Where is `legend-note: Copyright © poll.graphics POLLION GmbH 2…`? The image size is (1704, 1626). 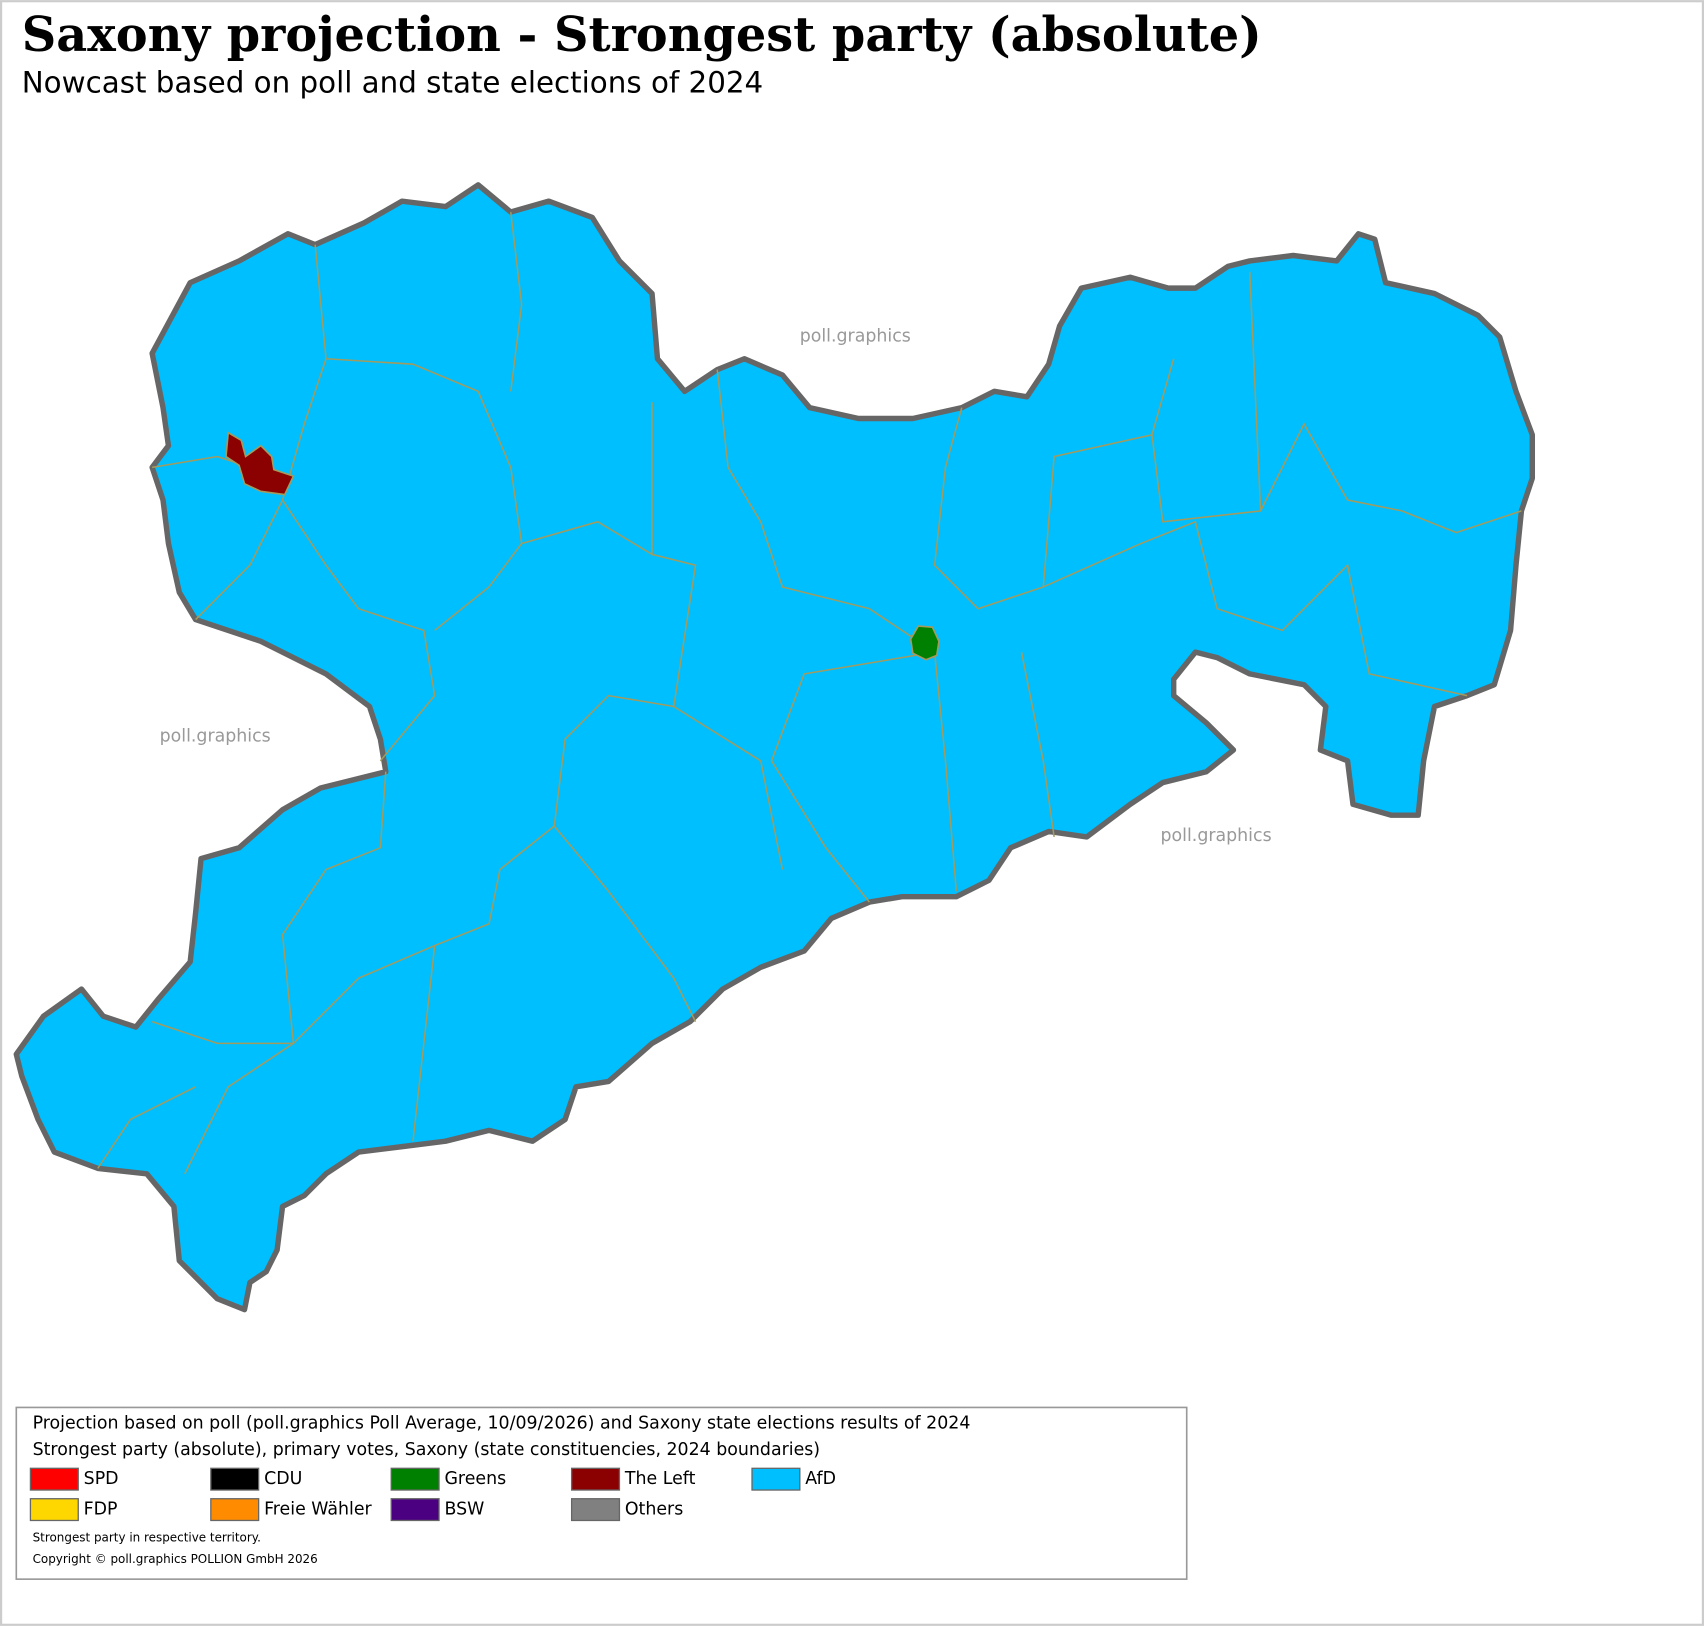
legend-note: Copyright © poll.graphics POLLION GmbH 2… is located at coordinates (175, 1559).